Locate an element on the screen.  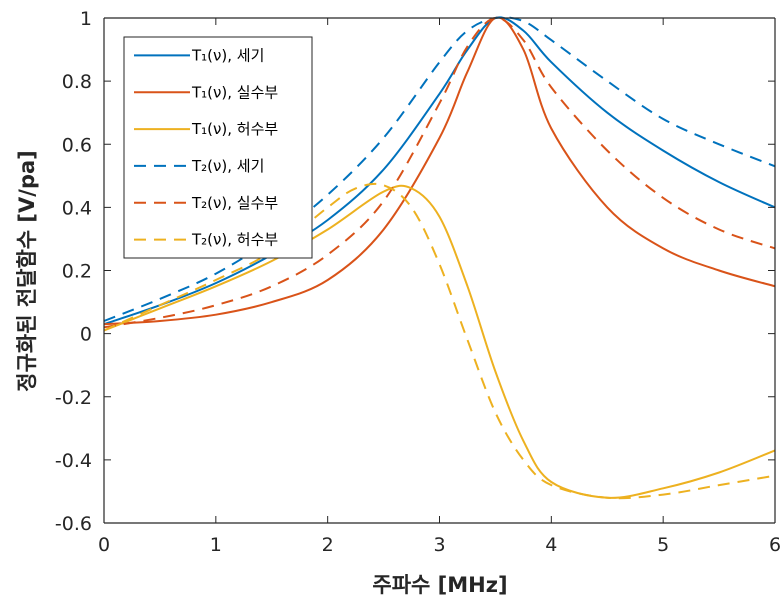
y-tick-label: -0.4 is located at coordinates (73, 461).